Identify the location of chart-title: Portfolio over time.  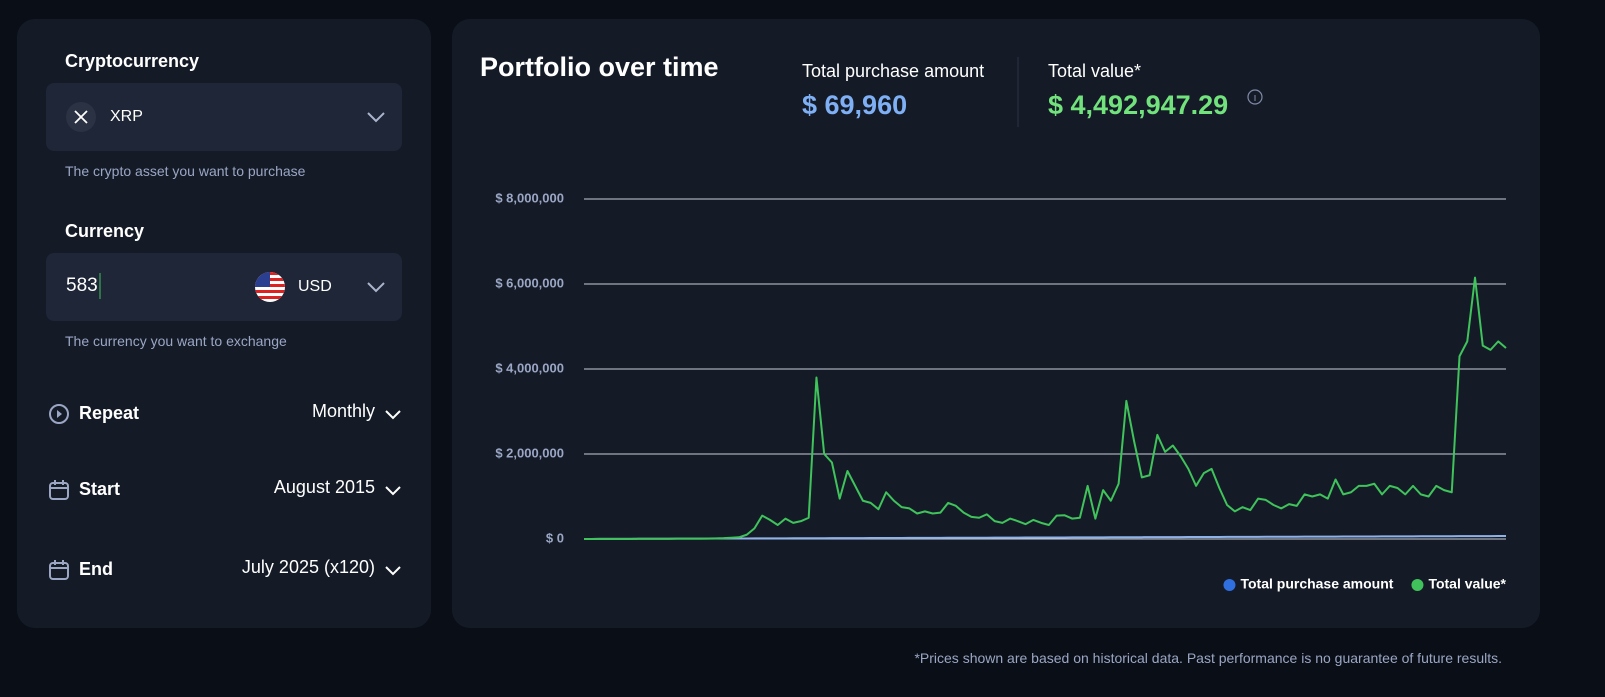
(599, 67).